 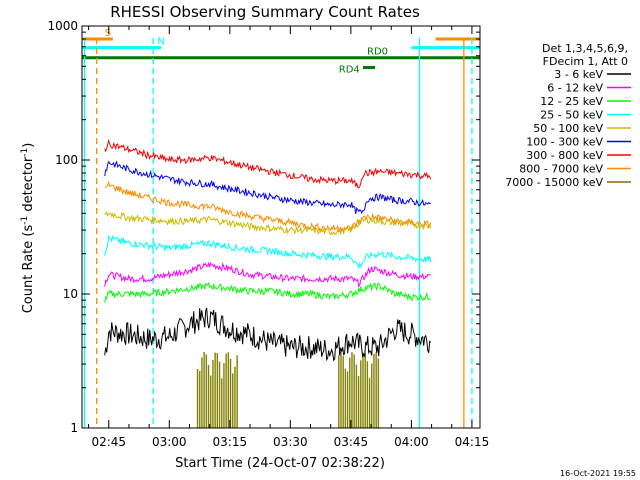 I want to click on flag-layer: S N RD0 RD4, so click(x=281, y=52).